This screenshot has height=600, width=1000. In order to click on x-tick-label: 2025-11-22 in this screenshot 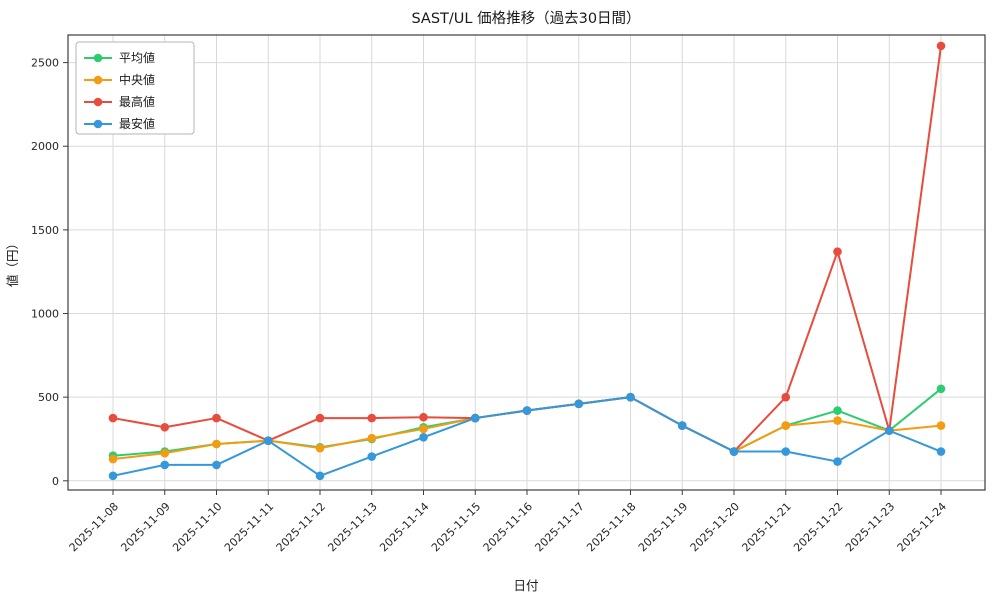, I will do `click(818, 527)`.